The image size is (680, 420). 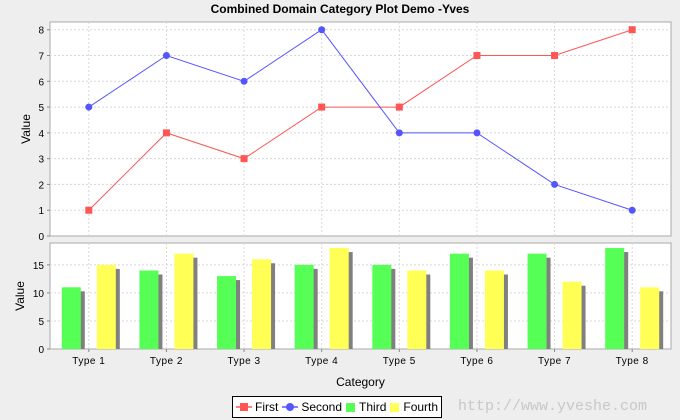 What do you see at coordinates (41, 134) in the screenshot?
I see `y-tick: 4` at bounding box center [41, 134].